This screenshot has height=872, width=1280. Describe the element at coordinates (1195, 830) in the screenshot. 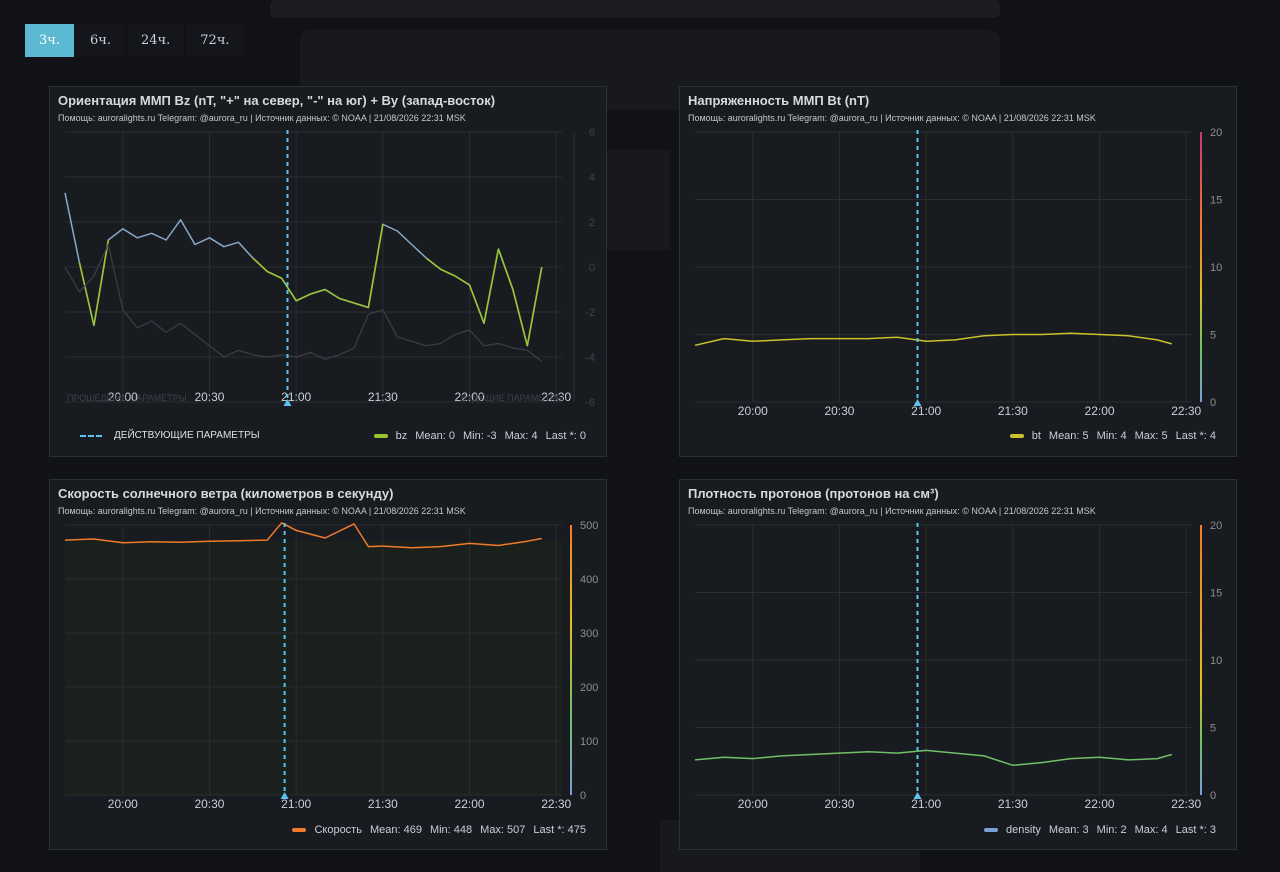

I see `legend-last: Last *: 3` at that location.